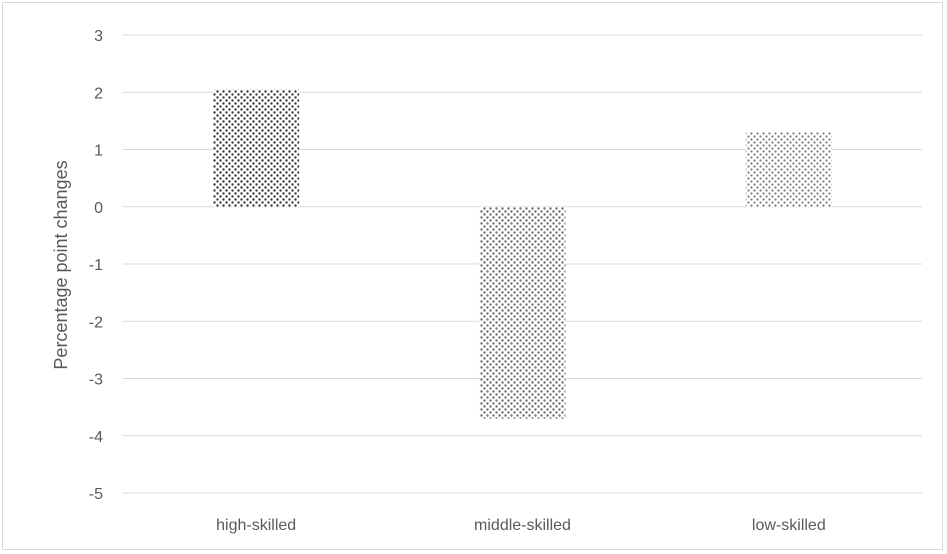 The height and width of the screenshot is (554, 947). I want to click on x-tick-label: low-skilled, so click(789, 525).